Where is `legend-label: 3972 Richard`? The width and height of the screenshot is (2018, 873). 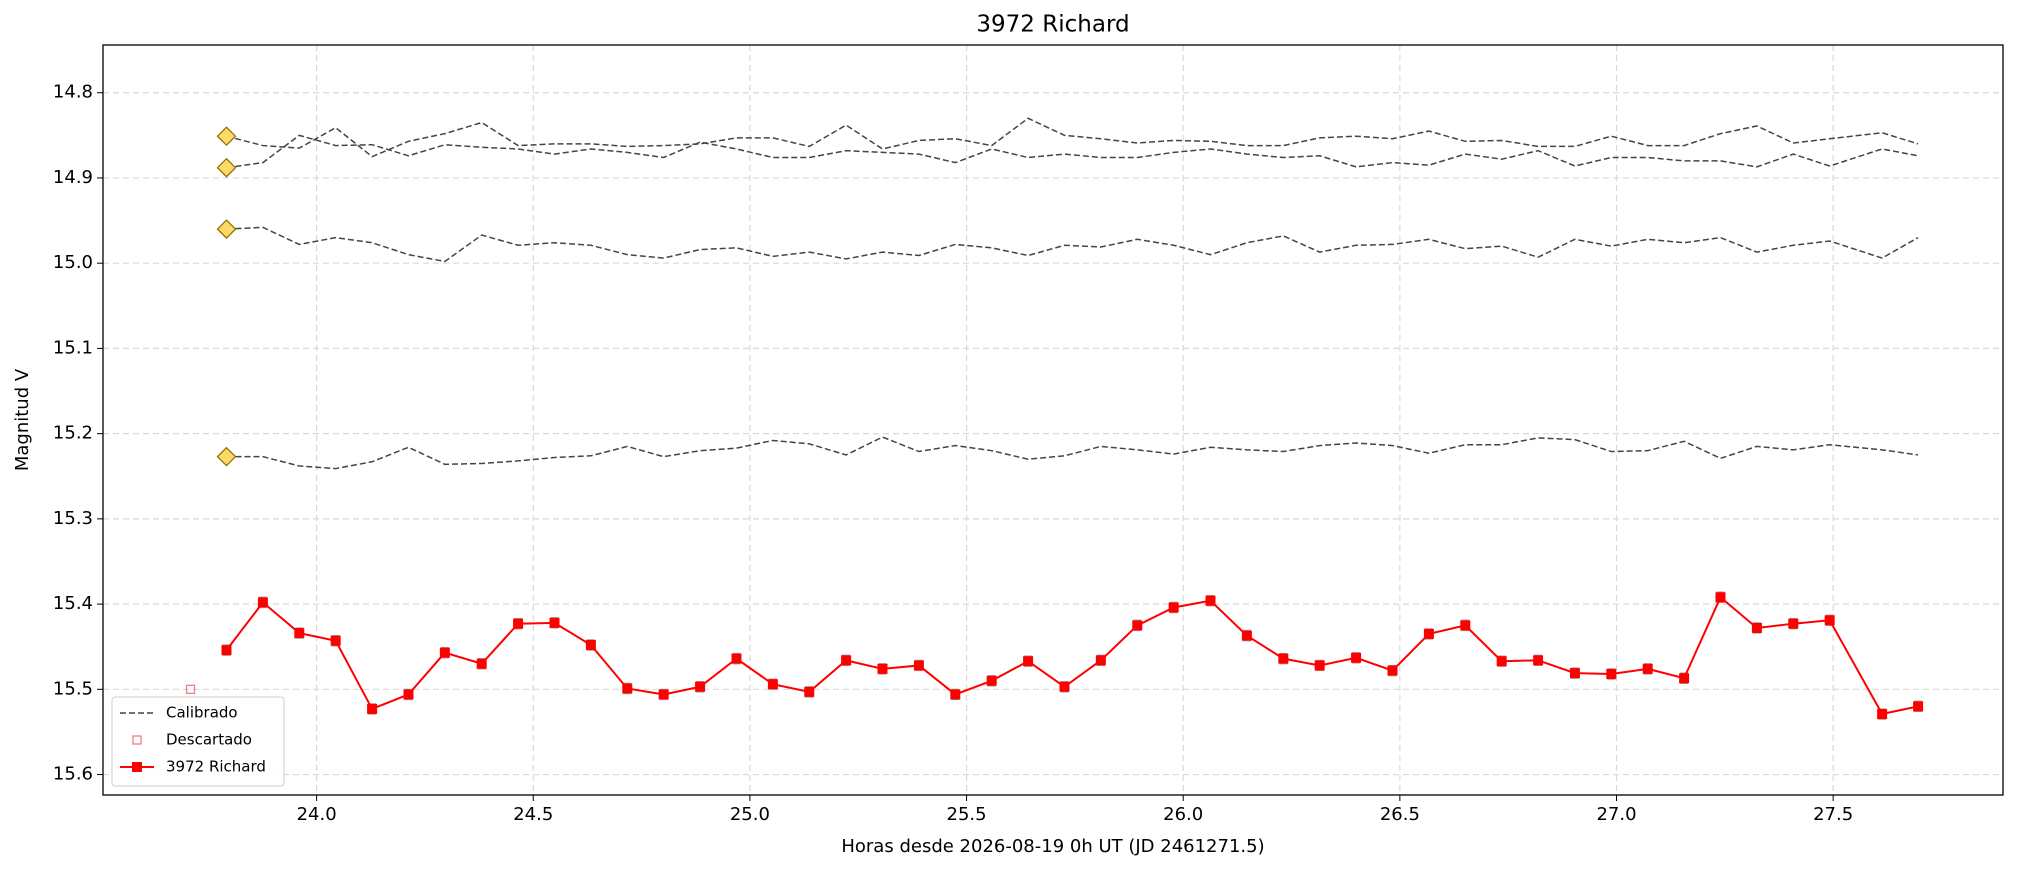
legend-label: 3972 Richard is located at coordinates (216, 767).